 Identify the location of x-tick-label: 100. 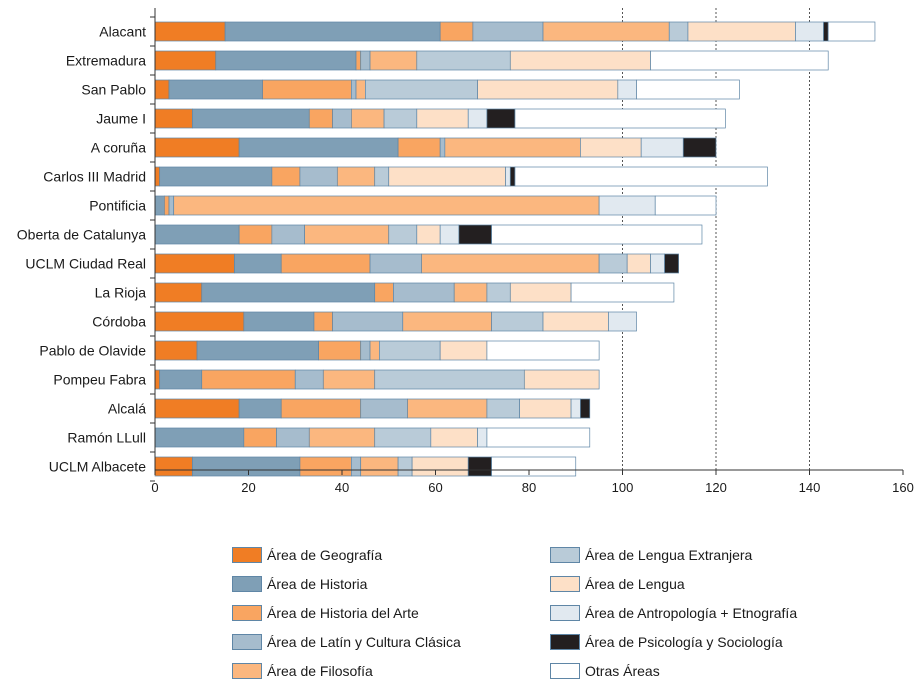
(623, 487).